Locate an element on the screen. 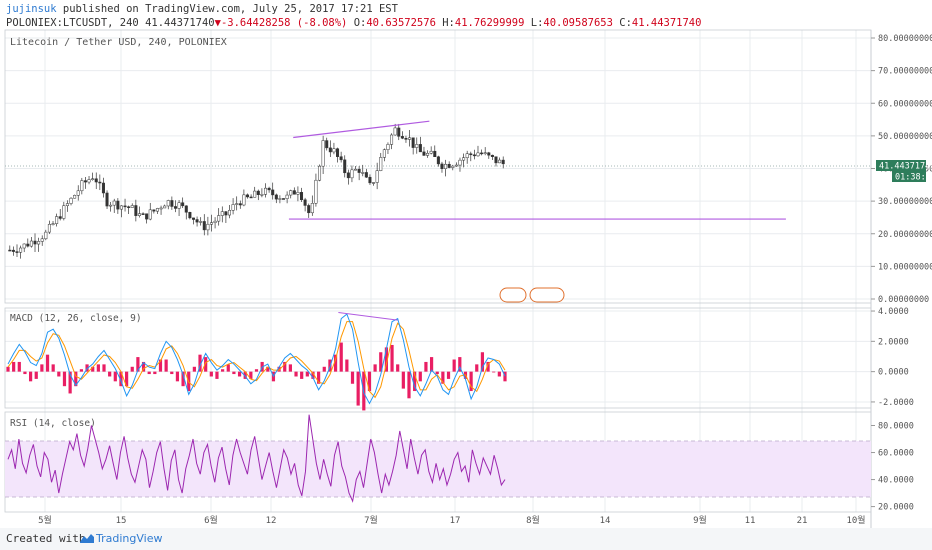  price-tick-label: 80.00000000 is located at coordinates (905, 39).